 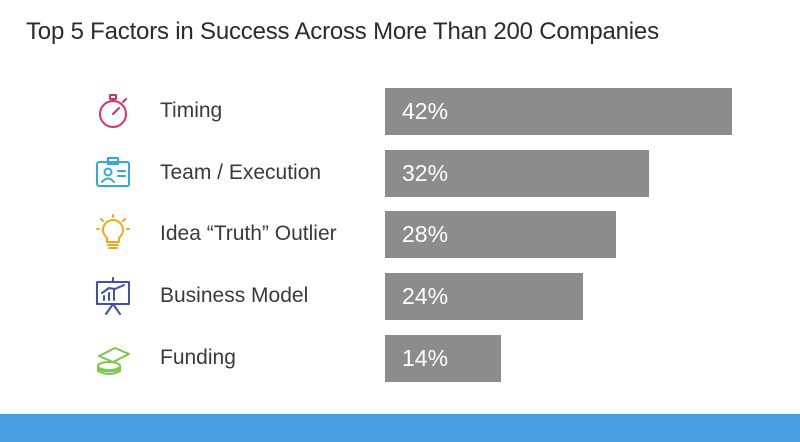 I want to click on category-label: Idea “Truth” Outlier, so click(x=248, y=233).